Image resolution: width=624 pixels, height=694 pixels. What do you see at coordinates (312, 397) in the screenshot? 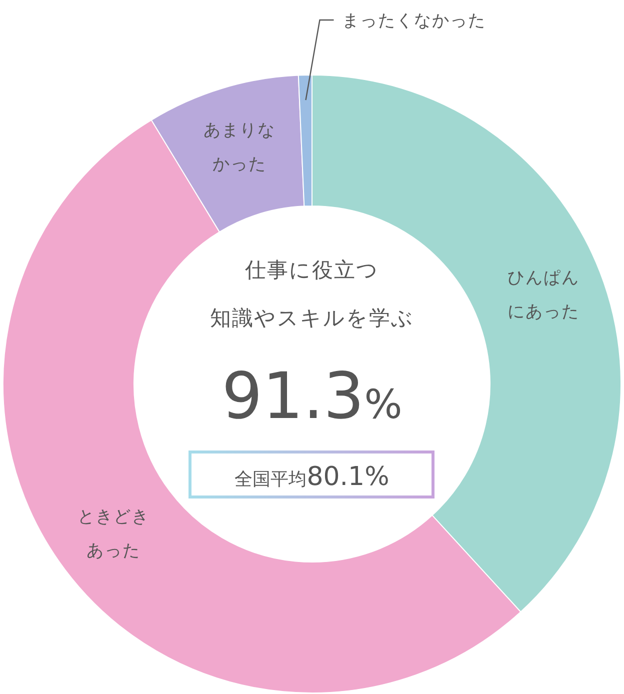
I see `text: 91.3%` at bounding box center [312, 397].